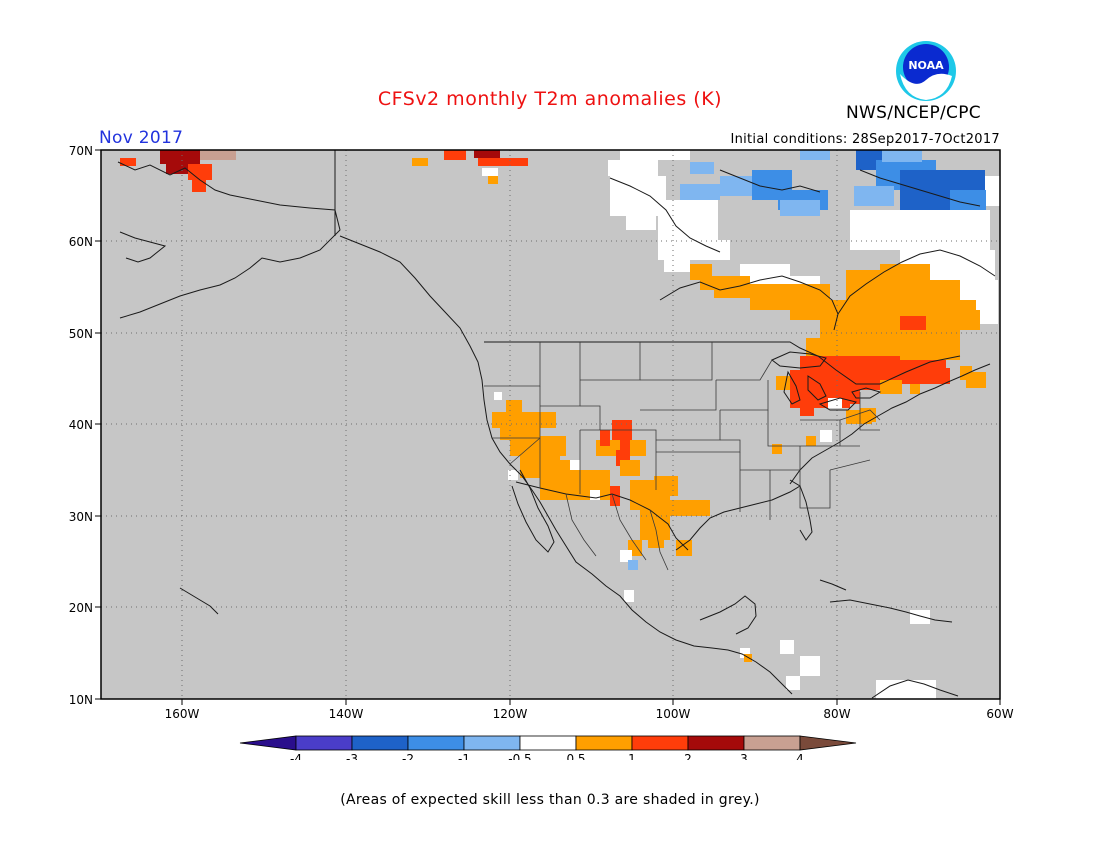  What do you see at coordinates (519, 756) in the screenshot?
I see `colorbar-label: -0.5` at bounding box center [519, 756].